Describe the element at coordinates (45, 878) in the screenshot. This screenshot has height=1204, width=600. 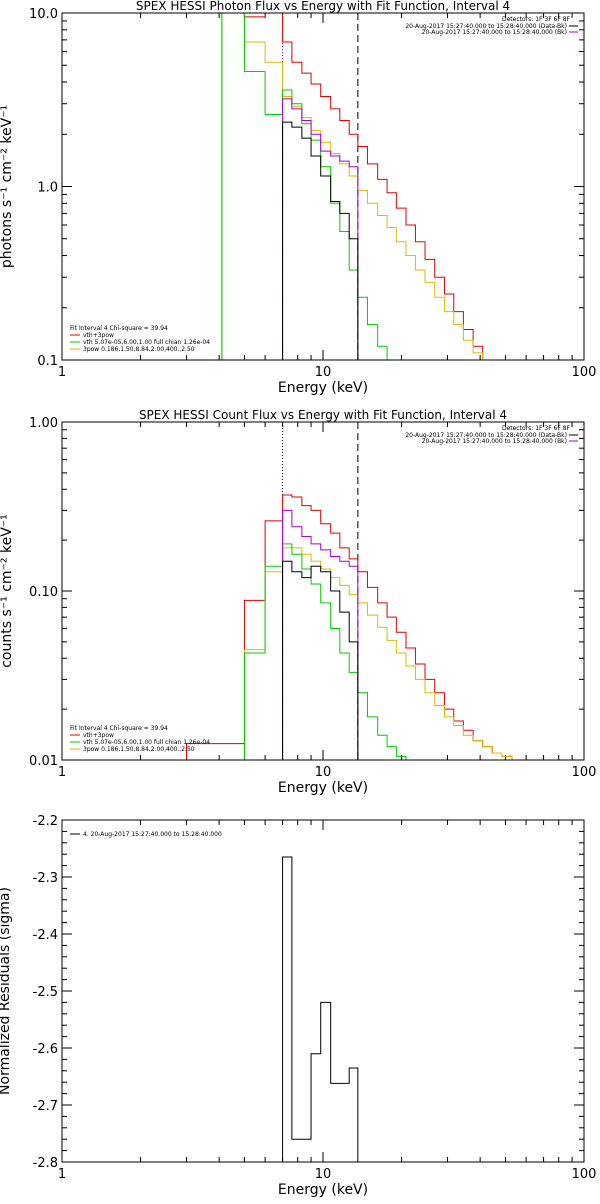
I see `y-tick-label: -2.3` at that location.